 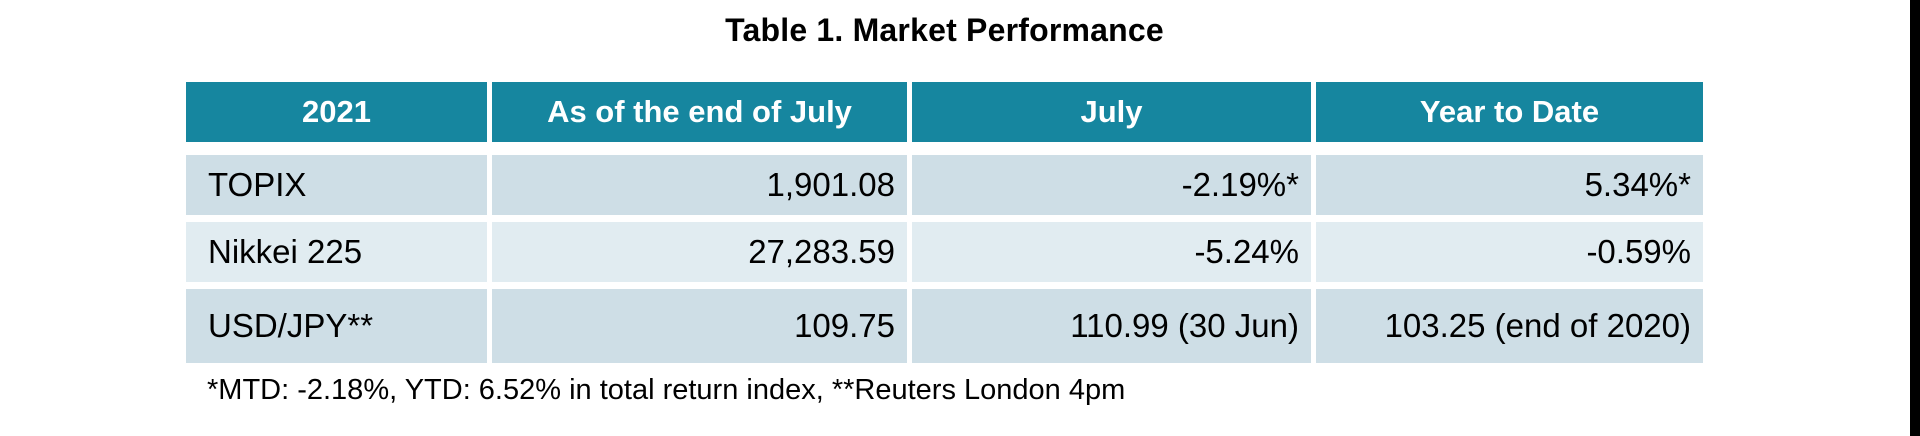 I want to click on table-row-nikkei-225: Nikkei 225 27,283.59 -5.24% -0.59%, so click(x=944, y=252).